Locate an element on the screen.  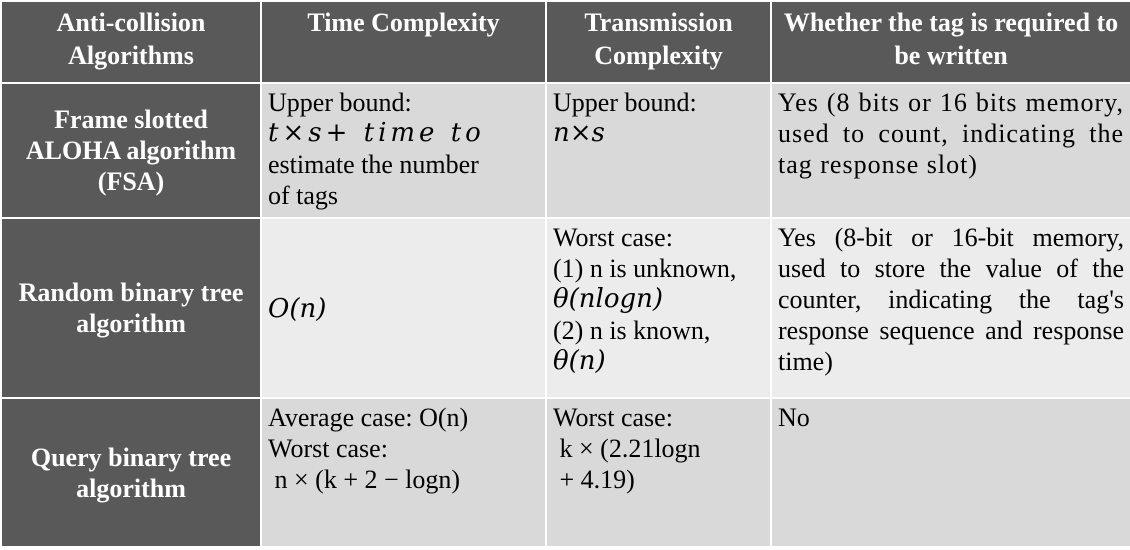
fsa-transmission-line-1: Upper bound: is located at coordinates (625, 102).